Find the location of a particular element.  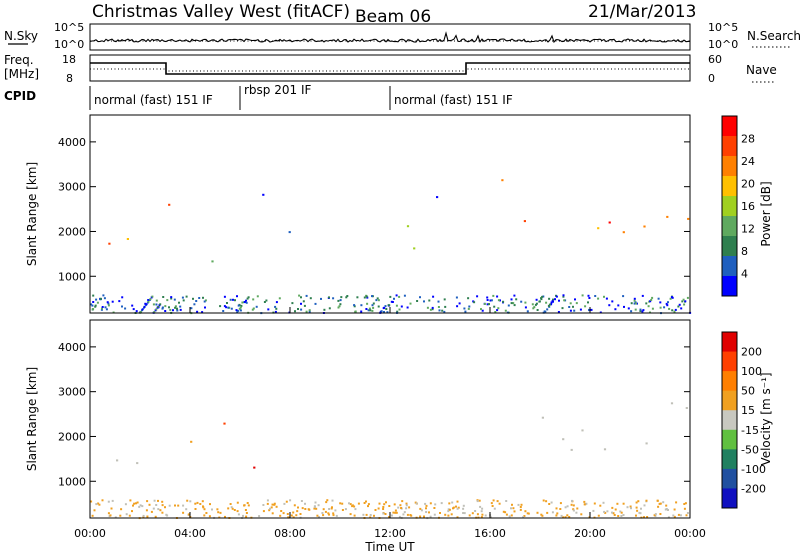

colorbar-tick: 12 is located at coordinates (748, 229).